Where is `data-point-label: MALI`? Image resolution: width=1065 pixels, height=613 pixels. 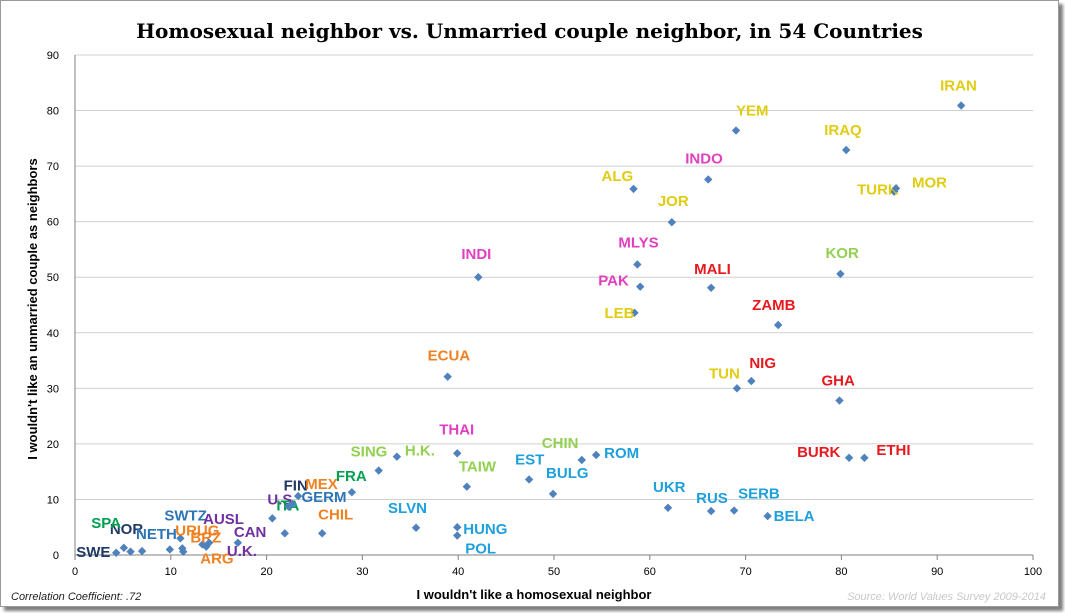 data-point-label: MALI is located at coordinates (712, 269).